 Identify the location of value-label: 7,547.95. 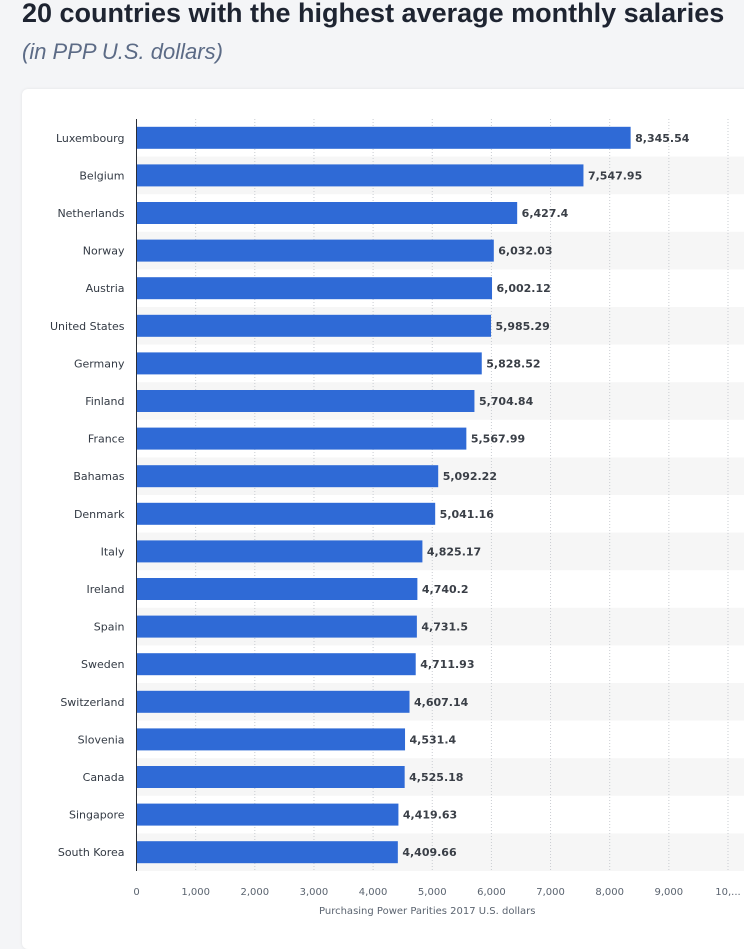
(615, 175).